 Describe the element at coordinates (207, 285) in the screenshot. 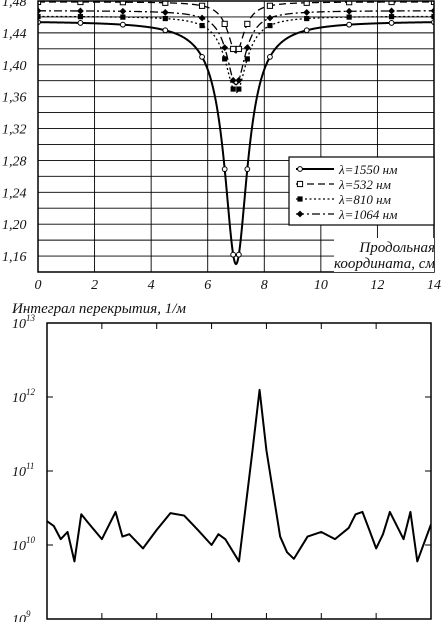

I see `x-tick-label: 6` at that location.